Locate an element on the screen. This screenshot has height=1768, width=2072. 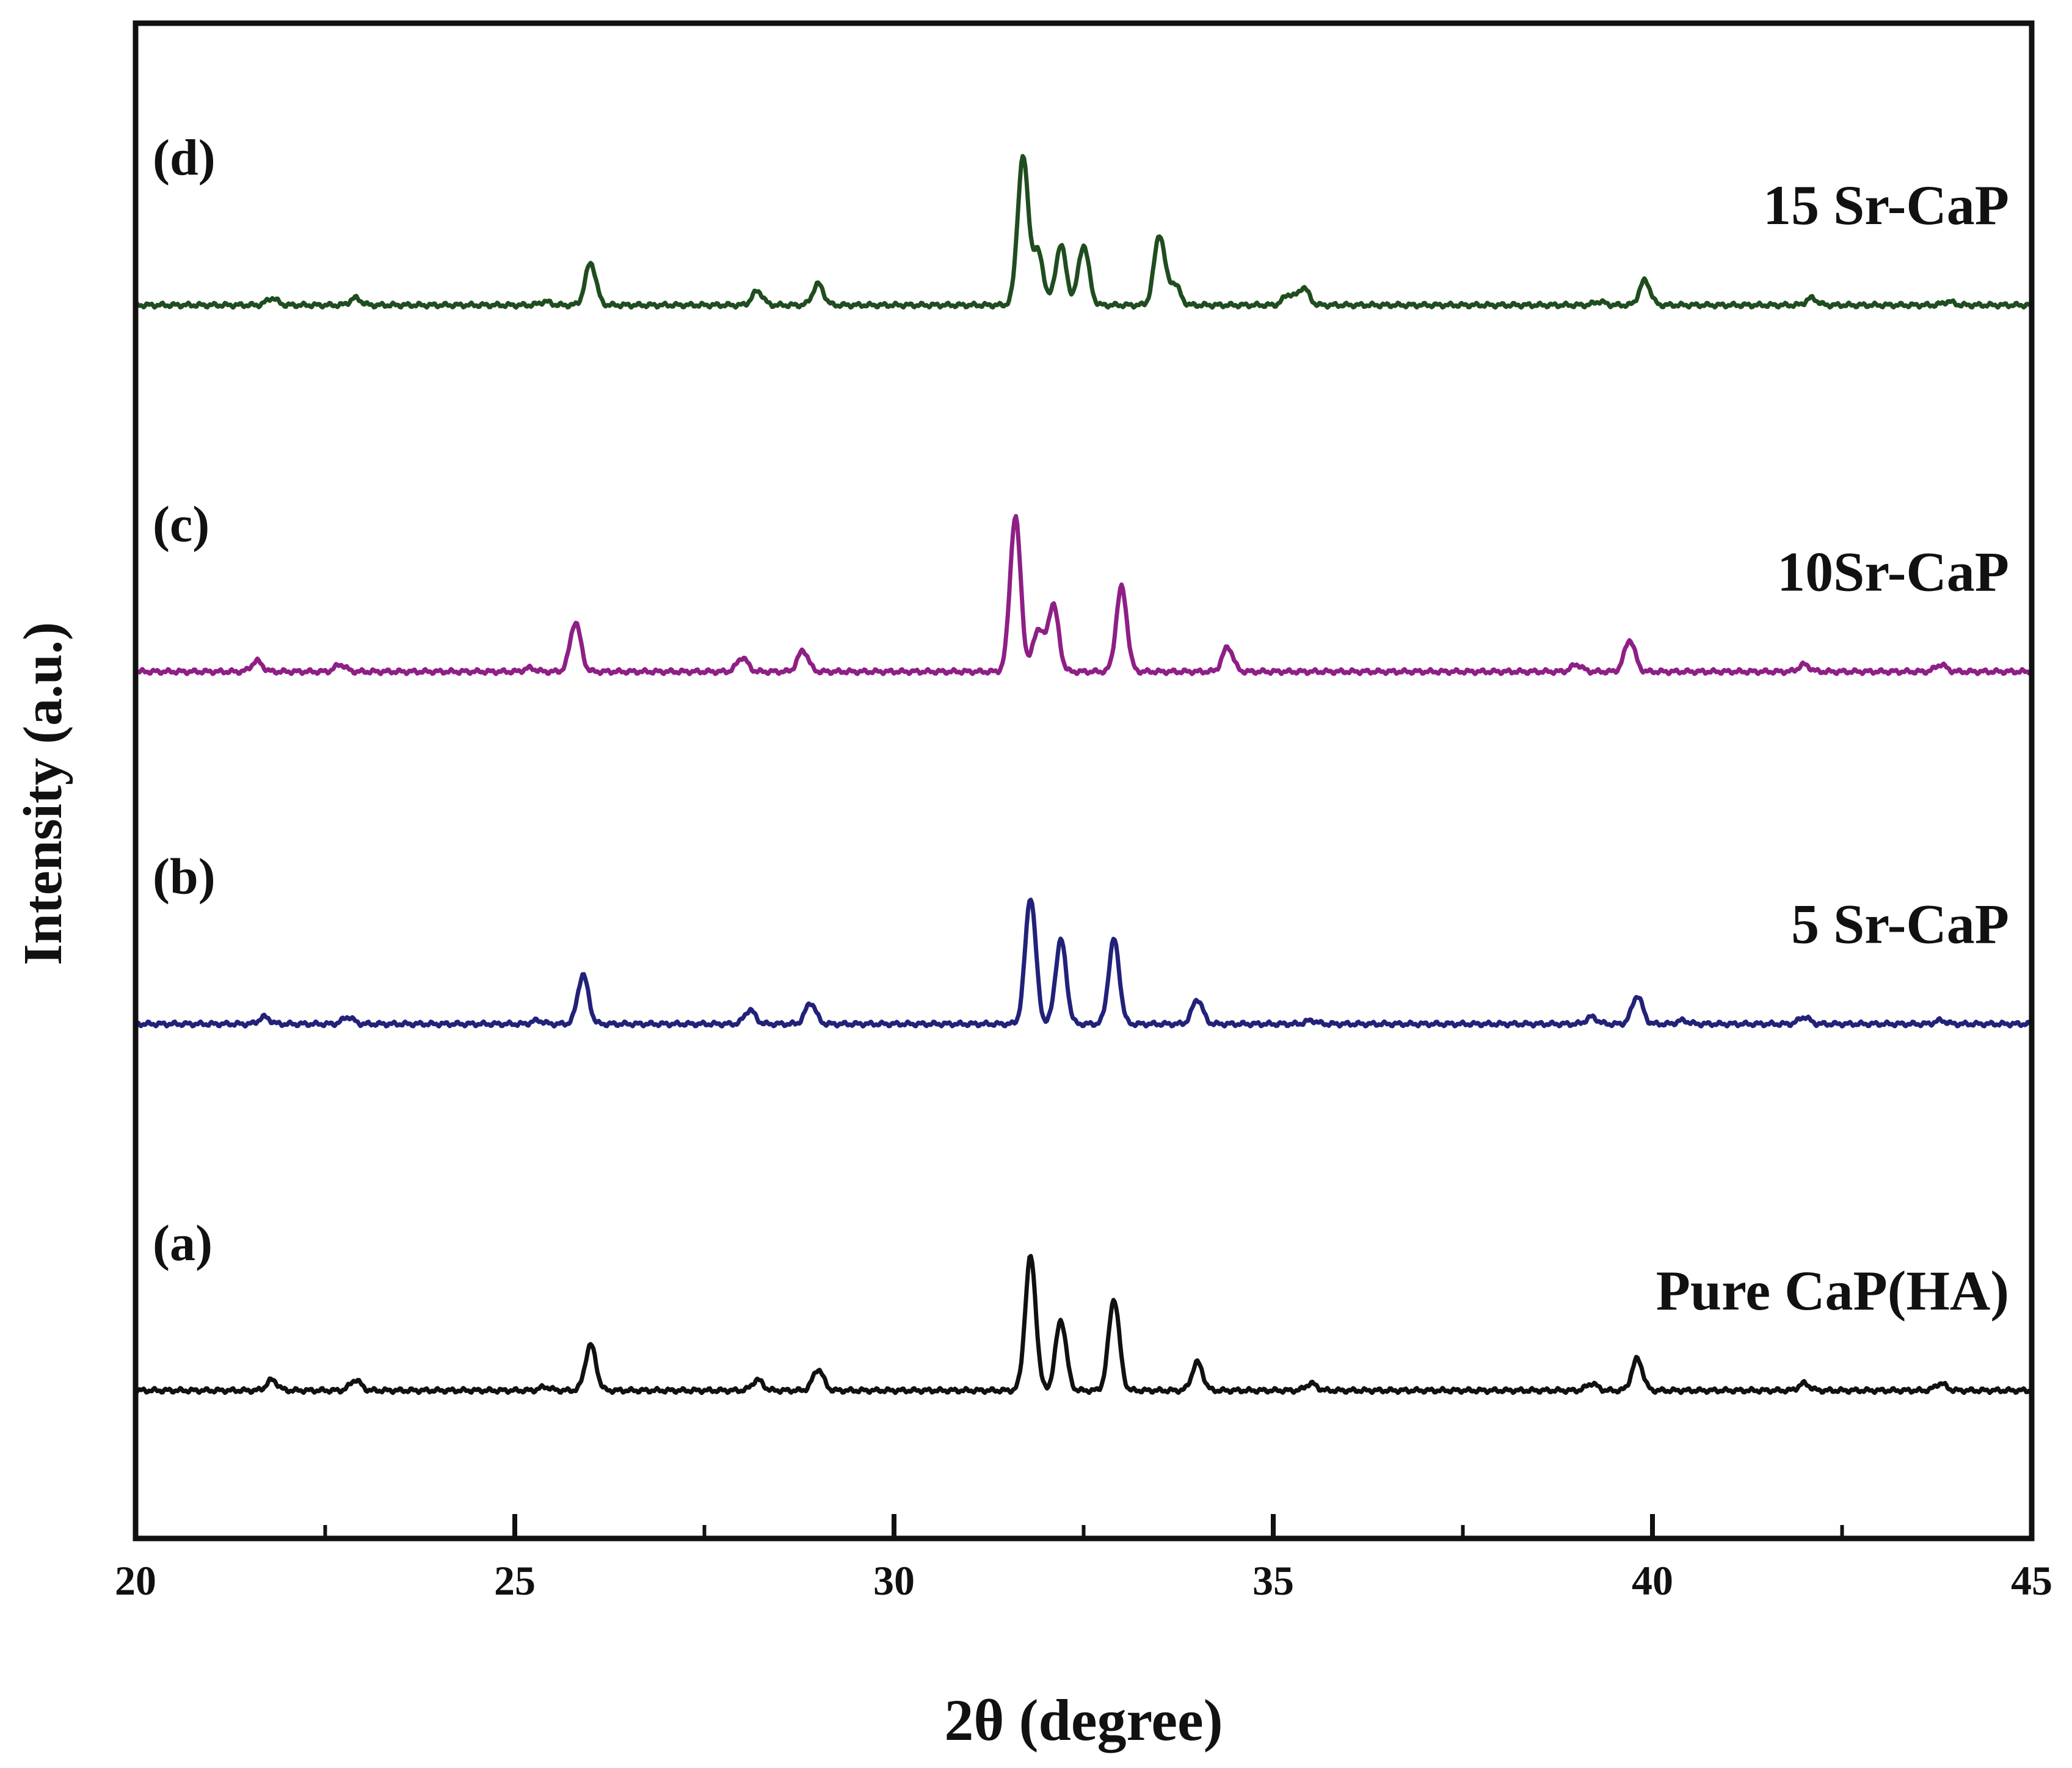
x-tick-label: 30 is located at coordinates (894, 1580).